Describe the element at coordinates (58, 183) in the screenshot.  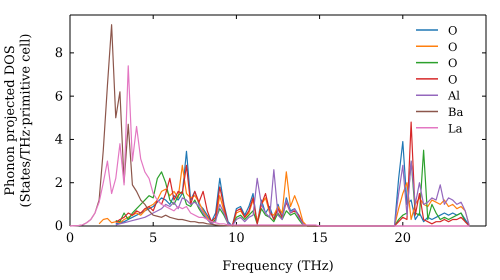
I see `y-tick-label: 2` at that location.